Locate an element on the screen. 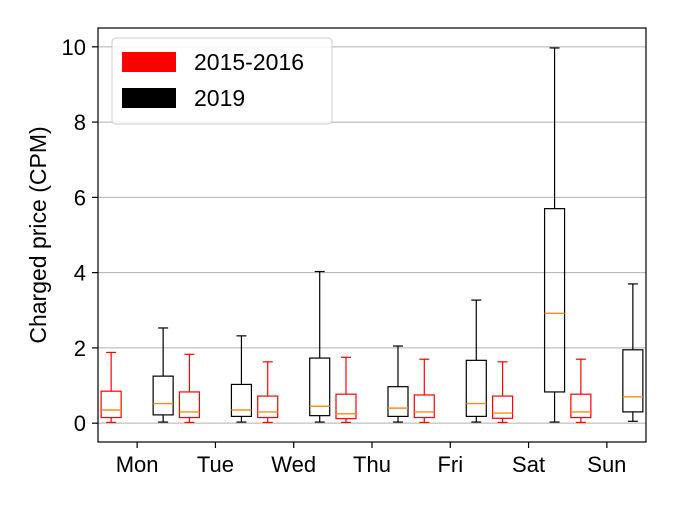 This screenshot has width=675, height=507. y-tick-label: 0 is located at coordinates (80, 423).